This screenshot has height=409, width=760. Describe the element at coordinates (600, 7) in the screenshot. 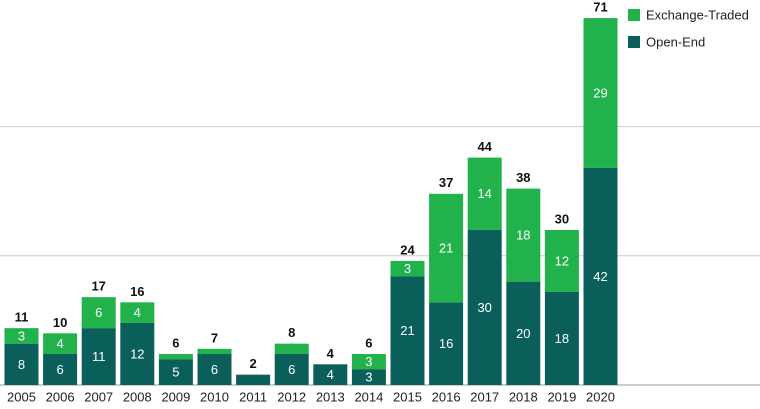

I see `total-label: 71` at that location.